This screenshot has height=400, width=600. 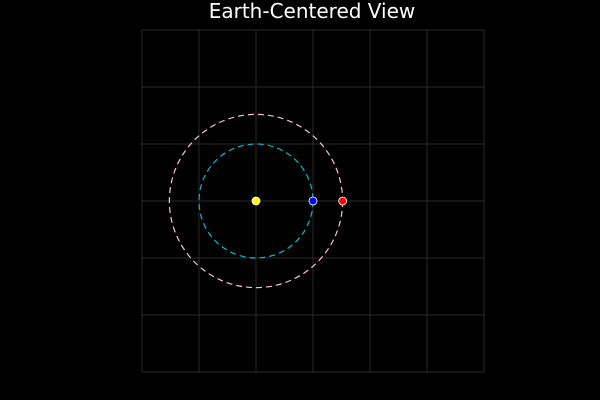 I want to click on points, so click(x=299, y=201).